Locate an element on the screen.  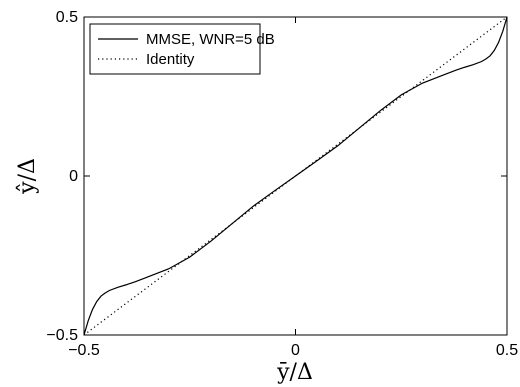
legend: MMSE, WNR=5 dB Identity is located at coordinates (182, 49).